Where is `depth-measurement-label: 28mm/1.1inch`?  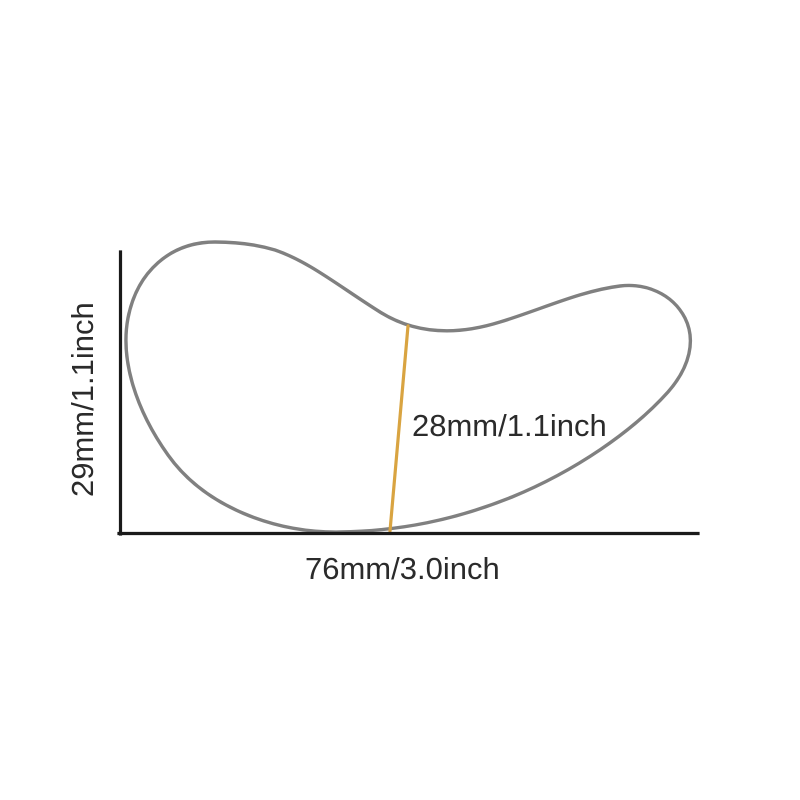 depth-measurement-label: 28mm/1.1inch is located at coordinates (509, 425).